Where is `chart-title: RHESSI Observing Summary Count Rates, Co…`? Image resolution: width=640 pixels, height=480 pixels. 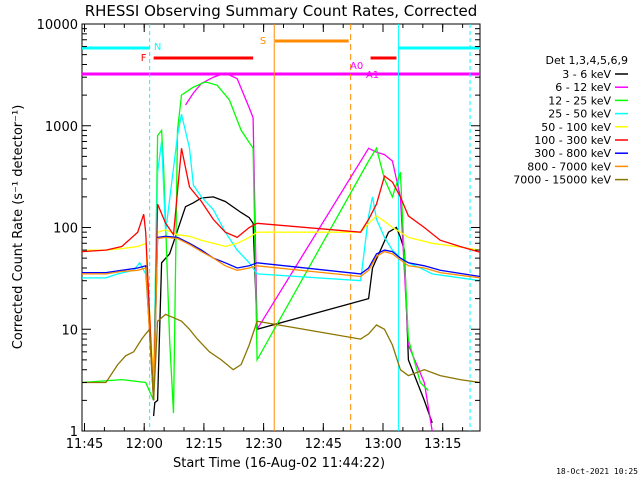 chart-title: RHESSI Observing Summary Count Rates, Co… is located at coordinates (281, 11).